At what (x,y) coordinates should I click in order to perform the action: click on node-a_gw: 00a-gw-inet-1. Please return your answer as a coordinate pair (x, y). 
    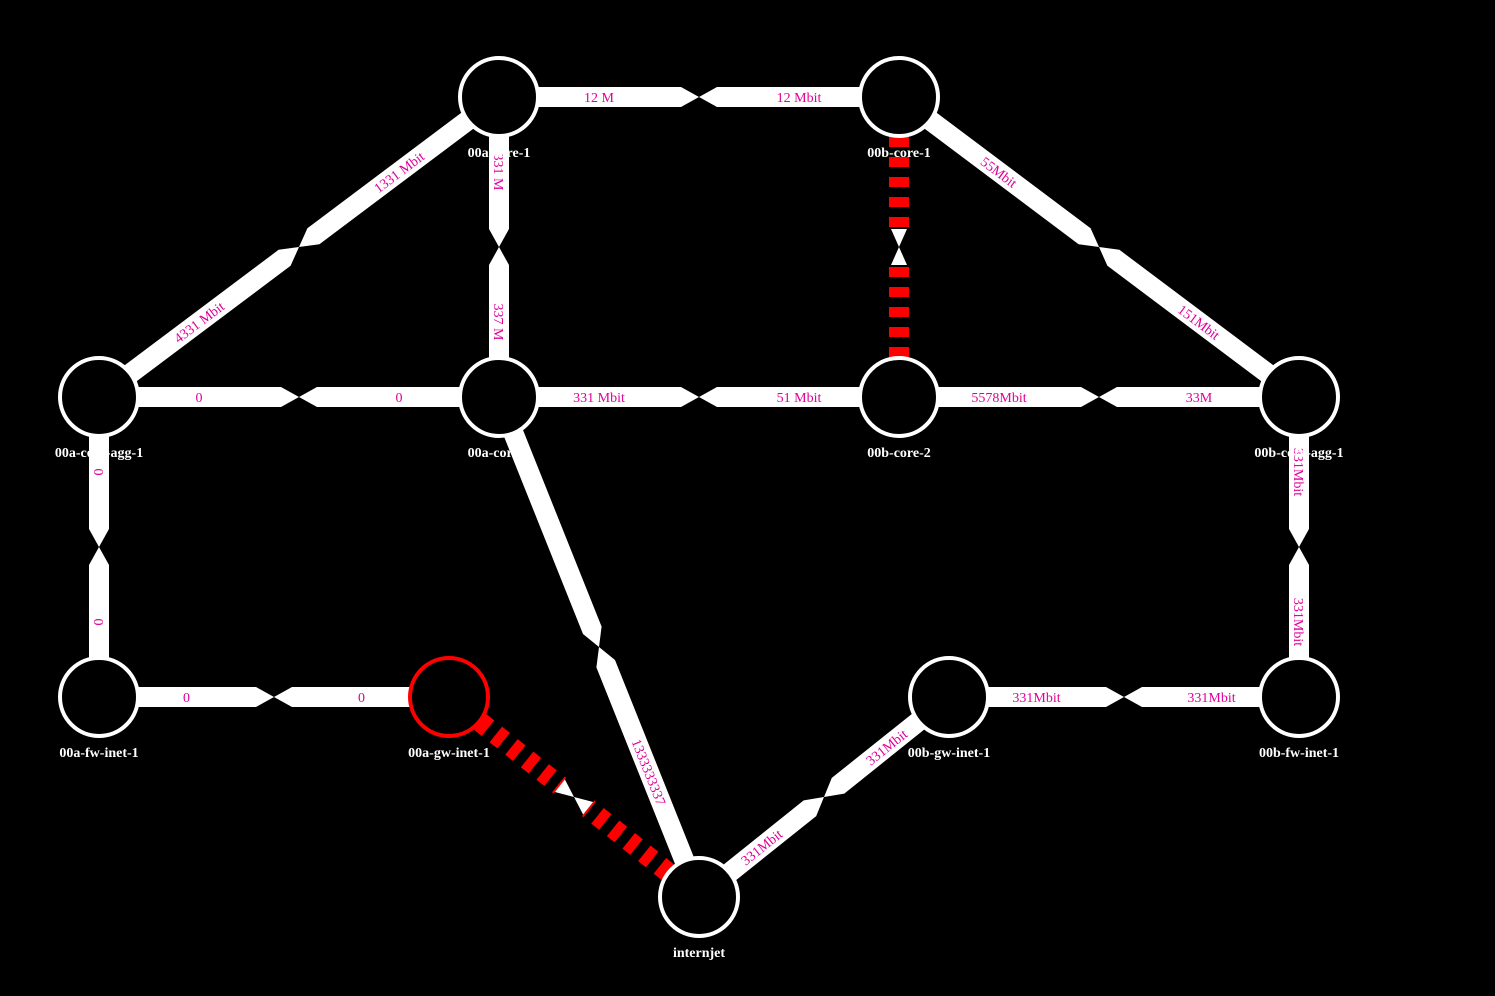
    Looking at the image, I should click on (449, 708).